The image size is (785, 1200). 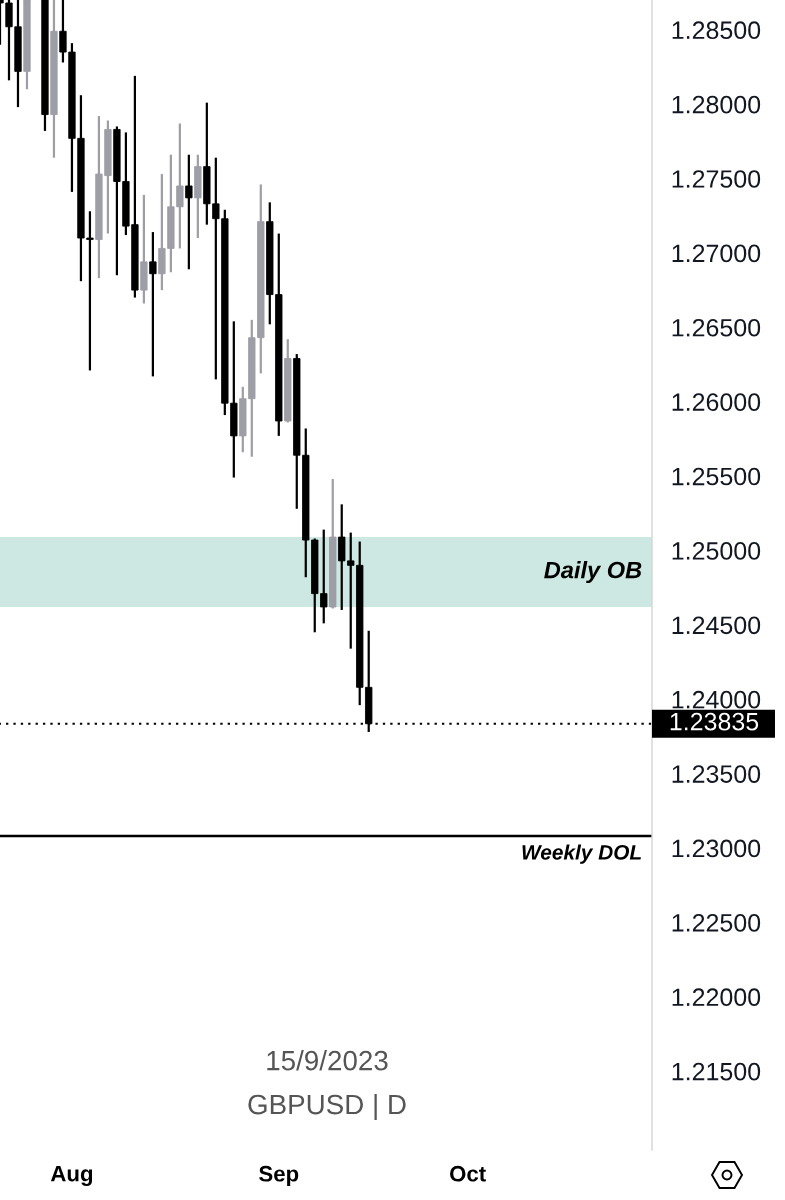 I want to click on x-tick-label: Sep, so click(x=279, y=1175).